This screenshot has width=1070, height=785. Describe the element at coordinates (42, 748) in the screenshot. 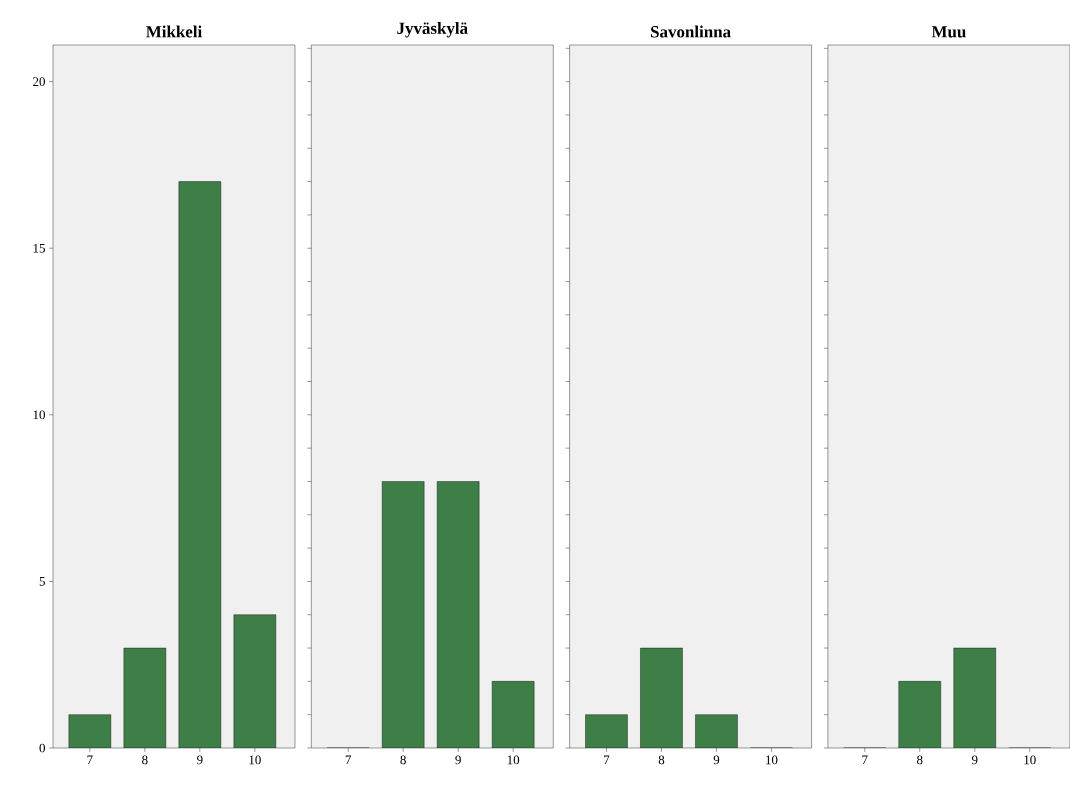

I see `y-tick-label: 0` at that location.